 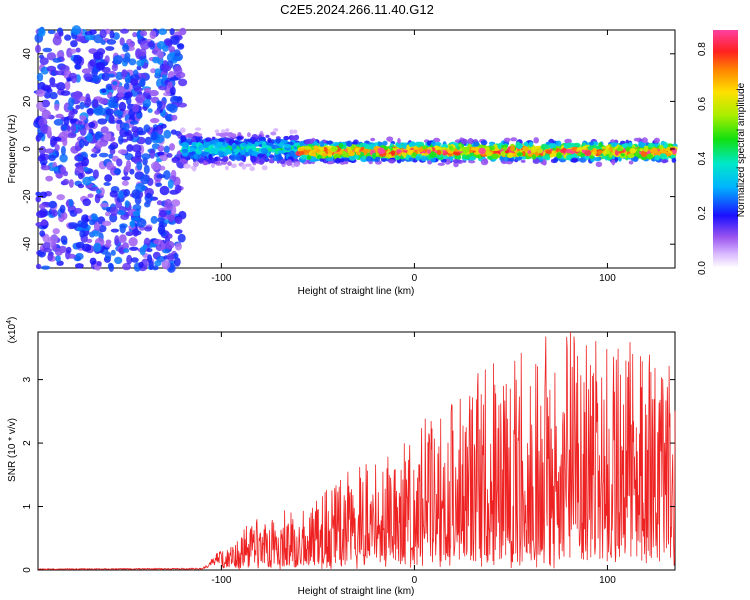 What do you see at coordinates (415, 580) in the screenshot?
I see `x-tick-label: 0` at bounding box center [415, 580].